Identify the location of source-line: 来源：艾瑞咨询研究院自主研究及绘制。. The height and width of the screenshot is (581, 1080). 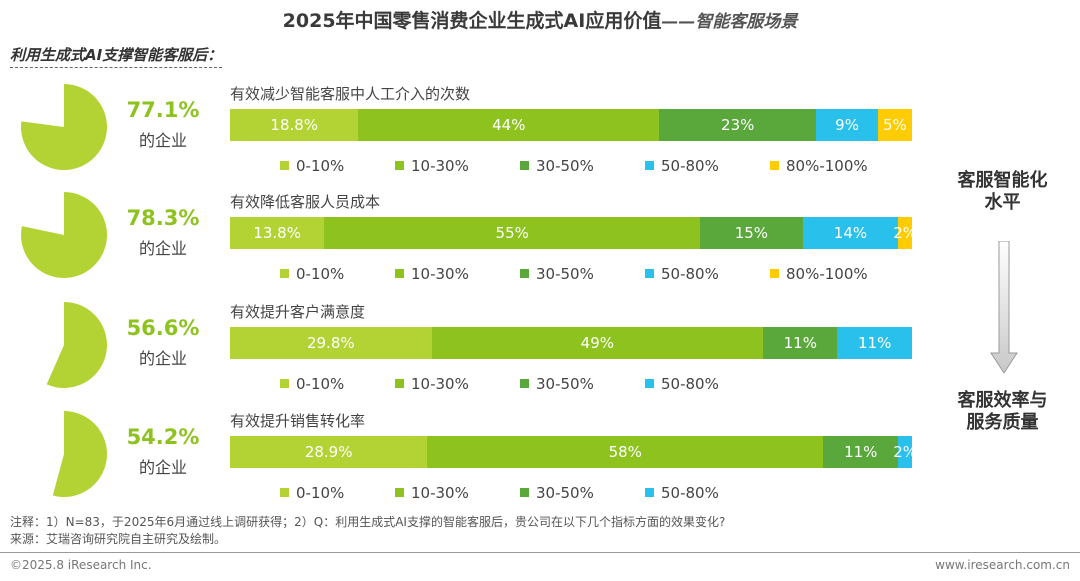
(118, 539).